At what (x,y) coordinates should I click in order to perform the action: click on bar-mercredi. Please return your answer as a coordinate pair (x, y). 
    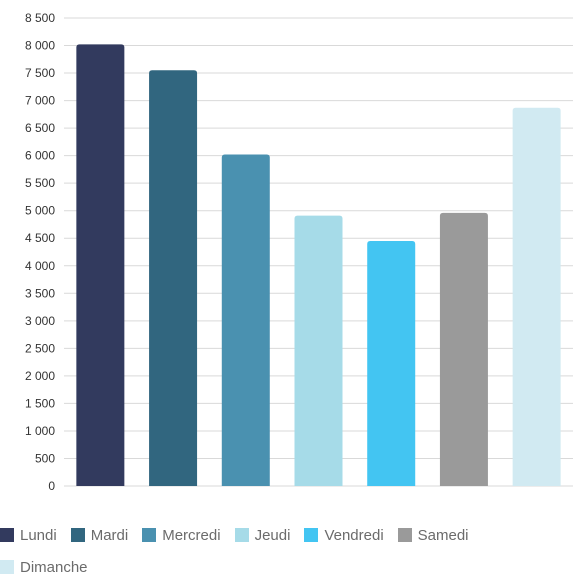
    Looking at the image, I should click on (245, 320).